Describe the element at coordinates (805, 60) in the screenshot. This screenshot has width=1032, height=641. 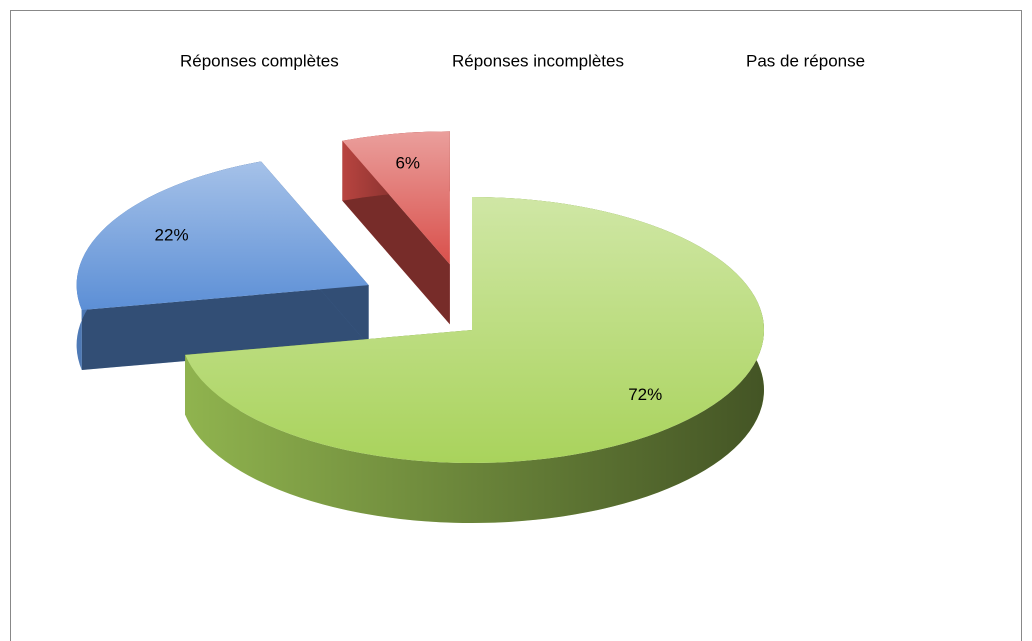
I see `legend-label: Pas de réponse` at that location.